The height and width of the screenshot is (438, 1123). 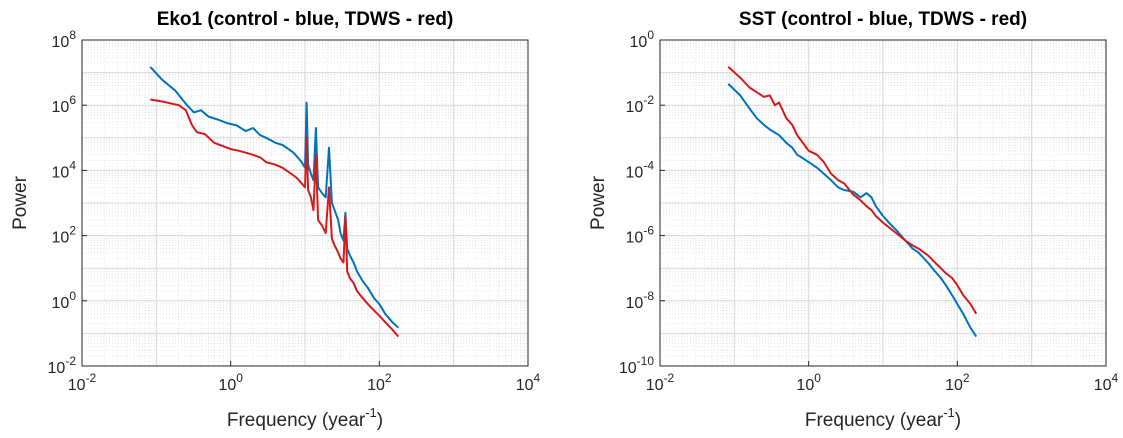 What do you see at coordinates (883, 19) in the screenshot?
I see `chart-title: SST (control - blue, TDWS - red)` at bounding box center [883, 19].